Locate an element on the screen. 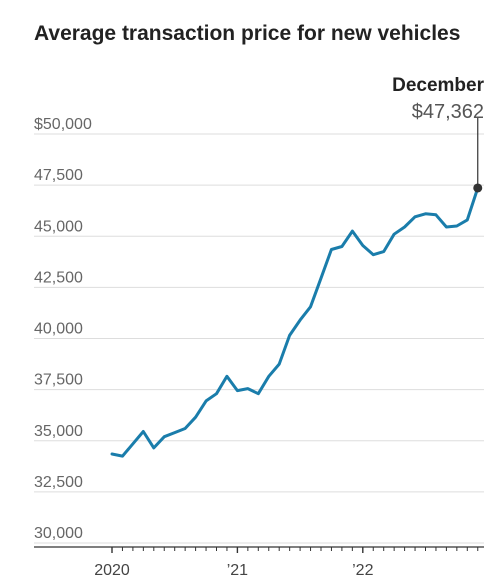  y-tick-label: 30,000 is located at coordinates (58, 533).